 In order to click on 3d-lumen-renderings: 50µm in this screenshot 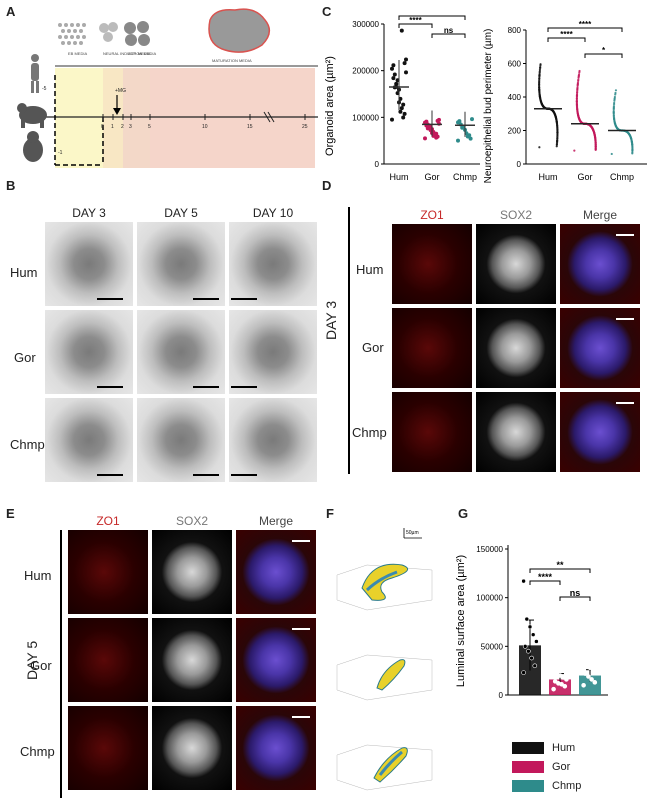, I will do `click(384, 659)`.